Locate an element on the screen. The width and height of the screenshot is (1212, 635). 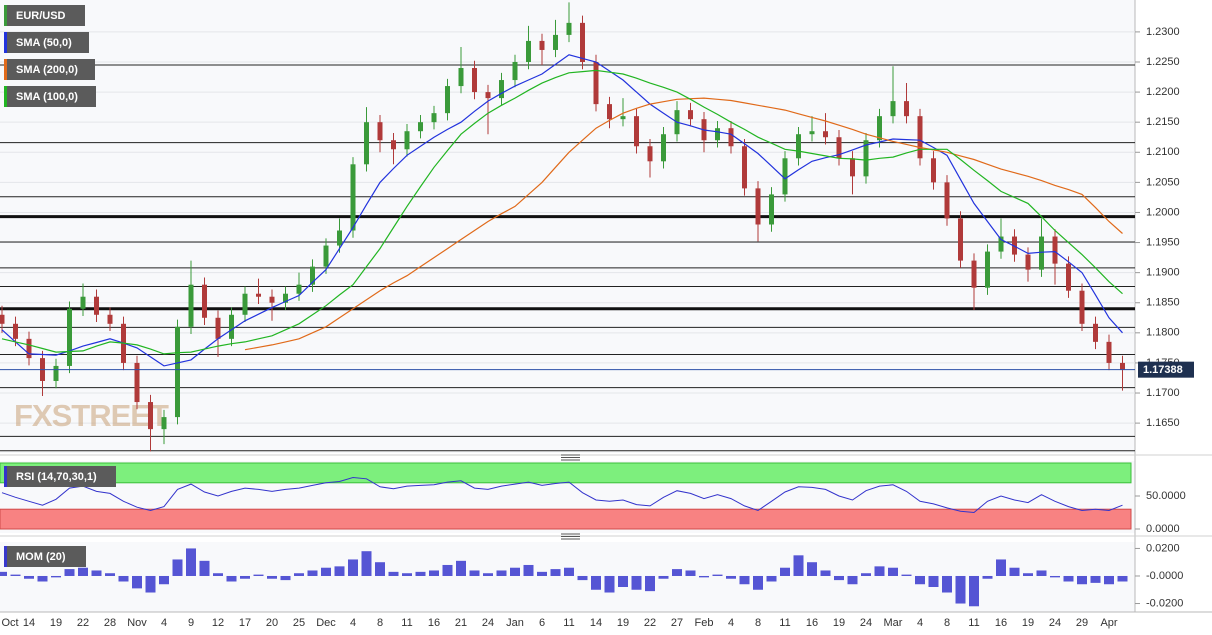
x-tick-label: 25 is located at coordinates (299, 623).